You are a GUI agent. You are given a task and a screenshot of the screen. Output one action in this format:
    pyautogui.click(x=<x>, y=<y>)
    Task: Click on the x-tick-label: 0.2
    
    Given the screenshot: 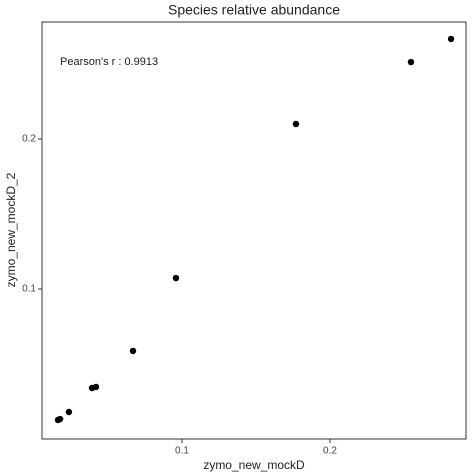 What is the action you would take?
    pyautogui.click(x=330, y=451)
    